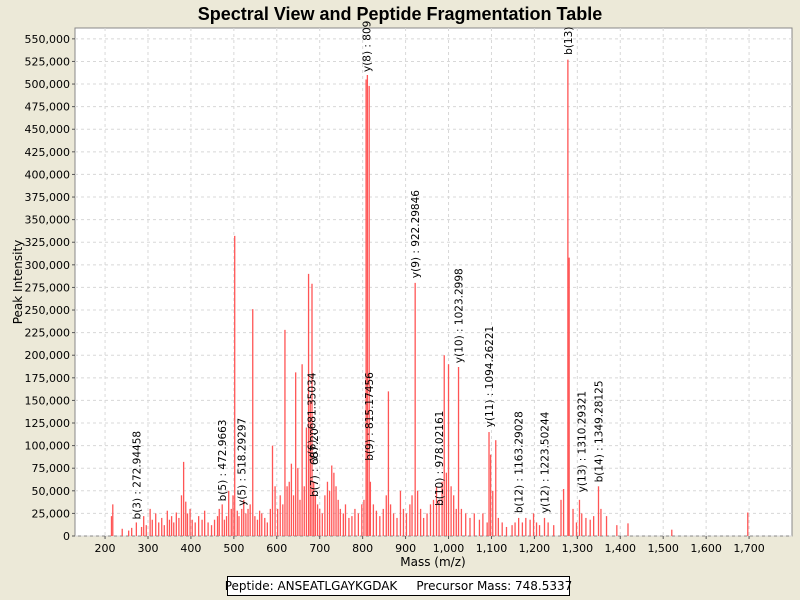 The width and height of the screenshot is (800, 600). I want to click on y-tick-label: 325,000, so click(48, 242).